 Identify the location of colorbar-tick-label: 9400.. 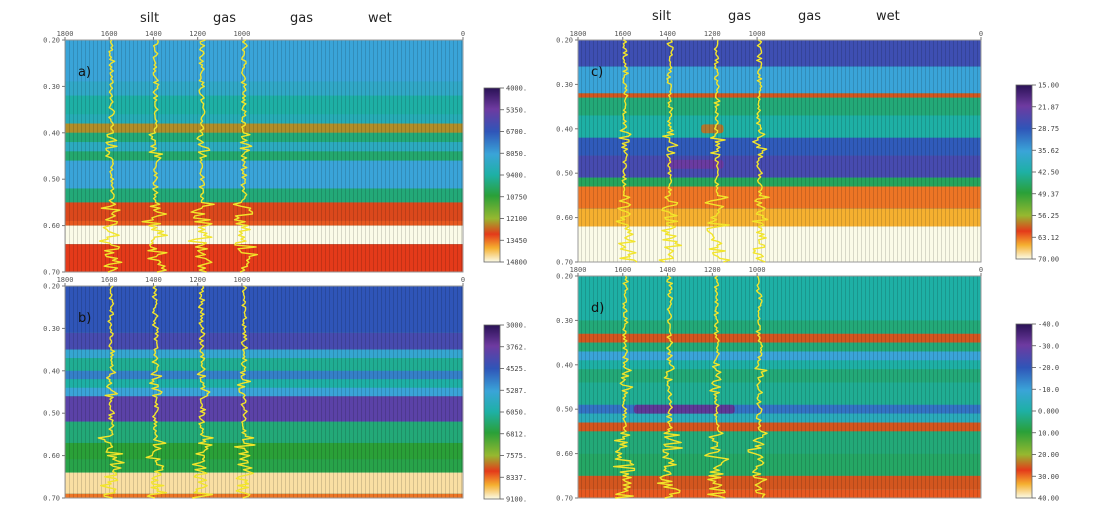
(516, 176).